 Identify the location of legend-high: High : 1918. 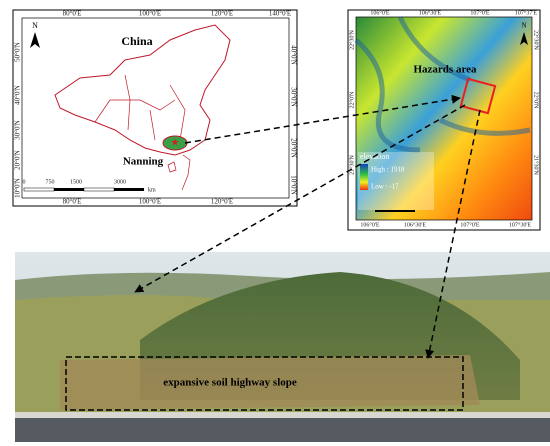
(388, 170).